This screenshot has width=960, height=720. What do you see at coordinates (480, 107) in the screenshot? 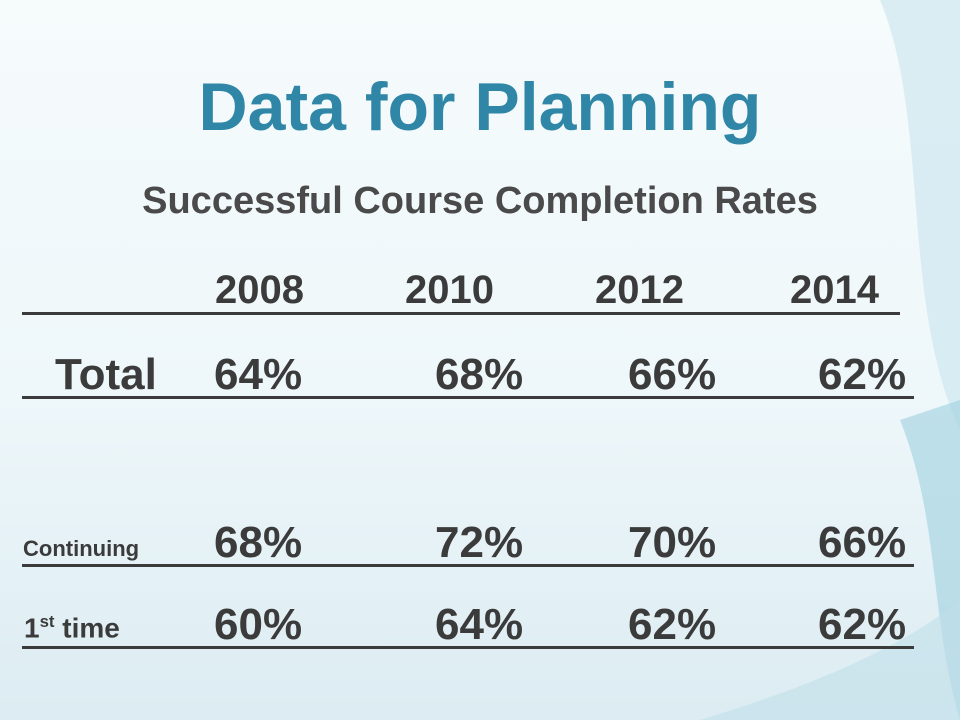
I see `slide-title: Data for Planning` at bounding box center [480, 107].